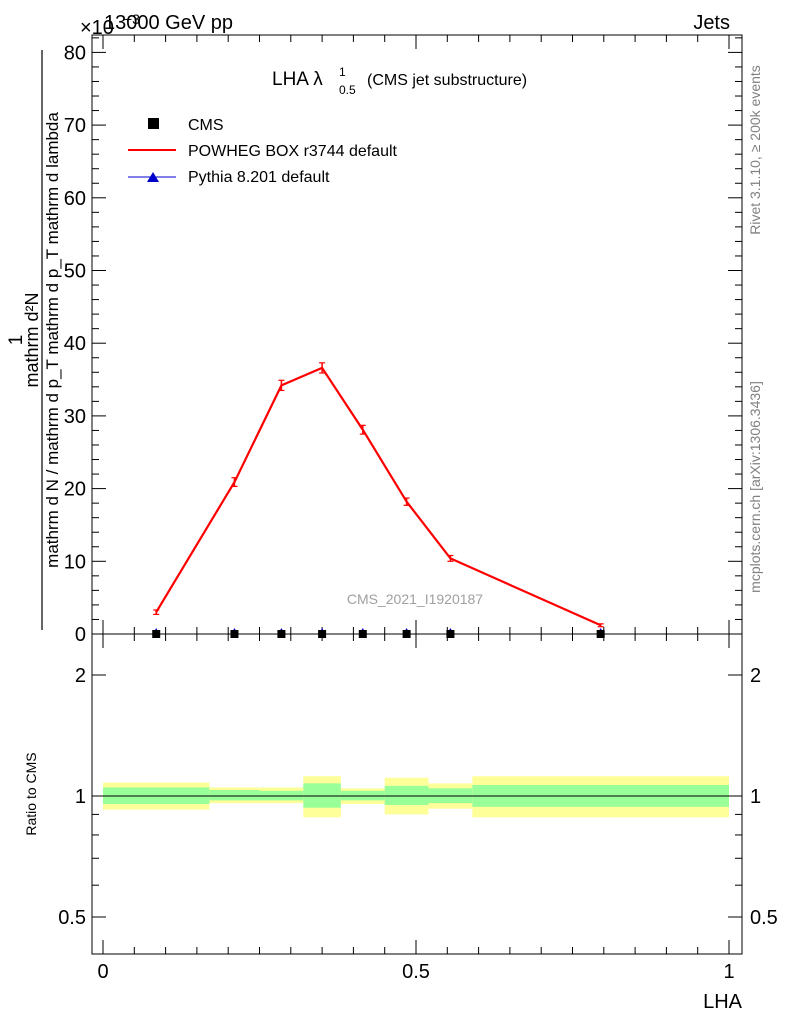  I want to click on legend-powheg-label: POWHEG BOX r3744 default, so click(293, 151).